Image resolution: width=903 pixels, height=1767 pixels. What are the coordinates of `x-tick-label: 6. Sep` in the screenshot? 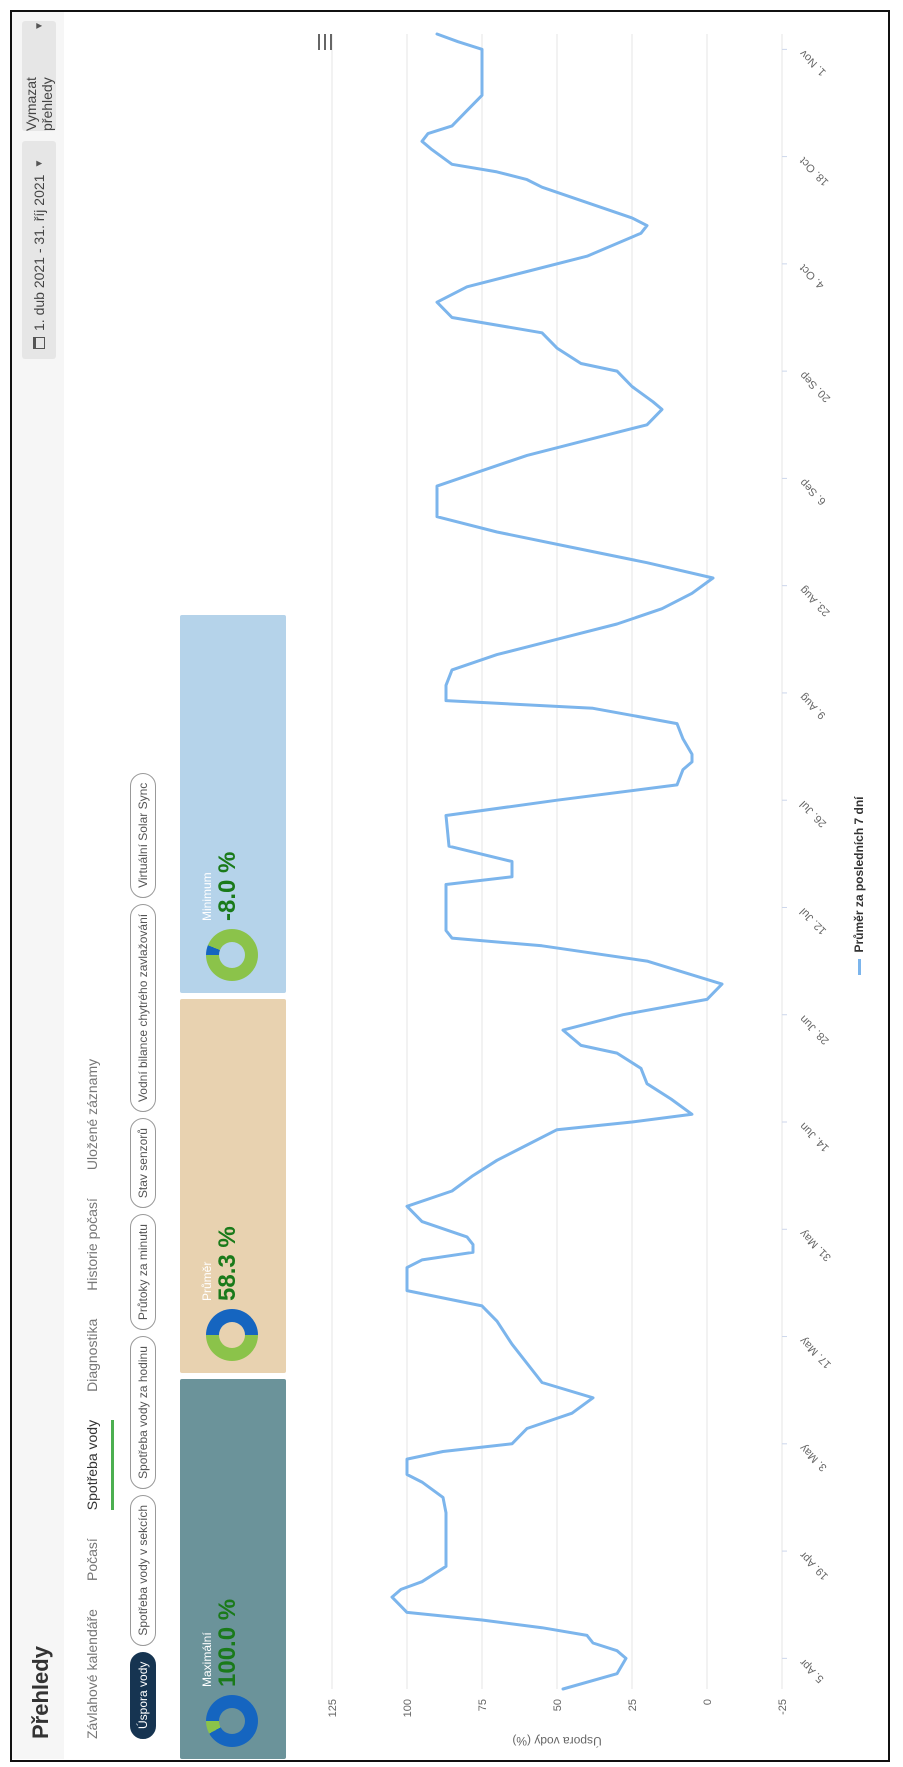 It's located at (813, 491).